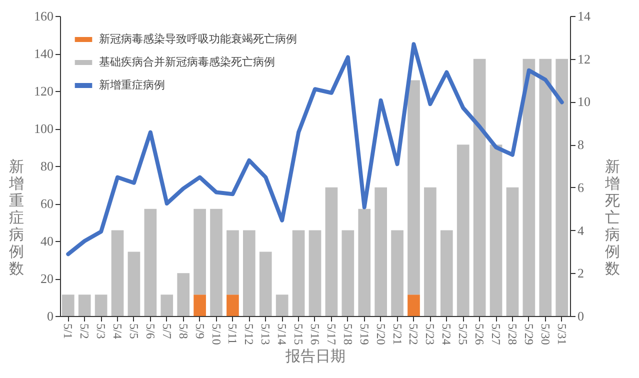 This screenshot has height=378, width=639. Describe the element at coordinates (47, 241) in the screenshot. I see `y-tick-label: 40` at that location.